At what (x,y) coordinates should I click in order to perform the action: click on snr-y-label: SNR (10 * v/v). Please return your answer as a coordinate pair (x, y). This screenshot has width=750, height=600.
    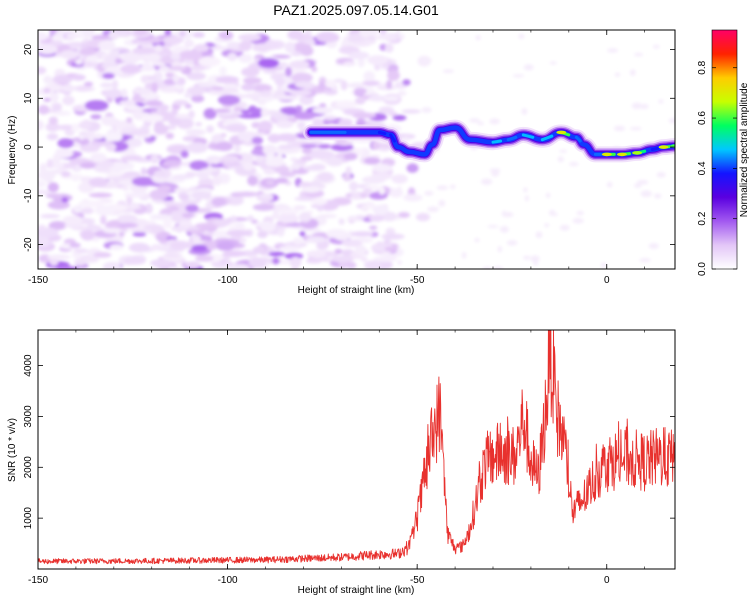
    Looking at the image, I should click on (12, 450).